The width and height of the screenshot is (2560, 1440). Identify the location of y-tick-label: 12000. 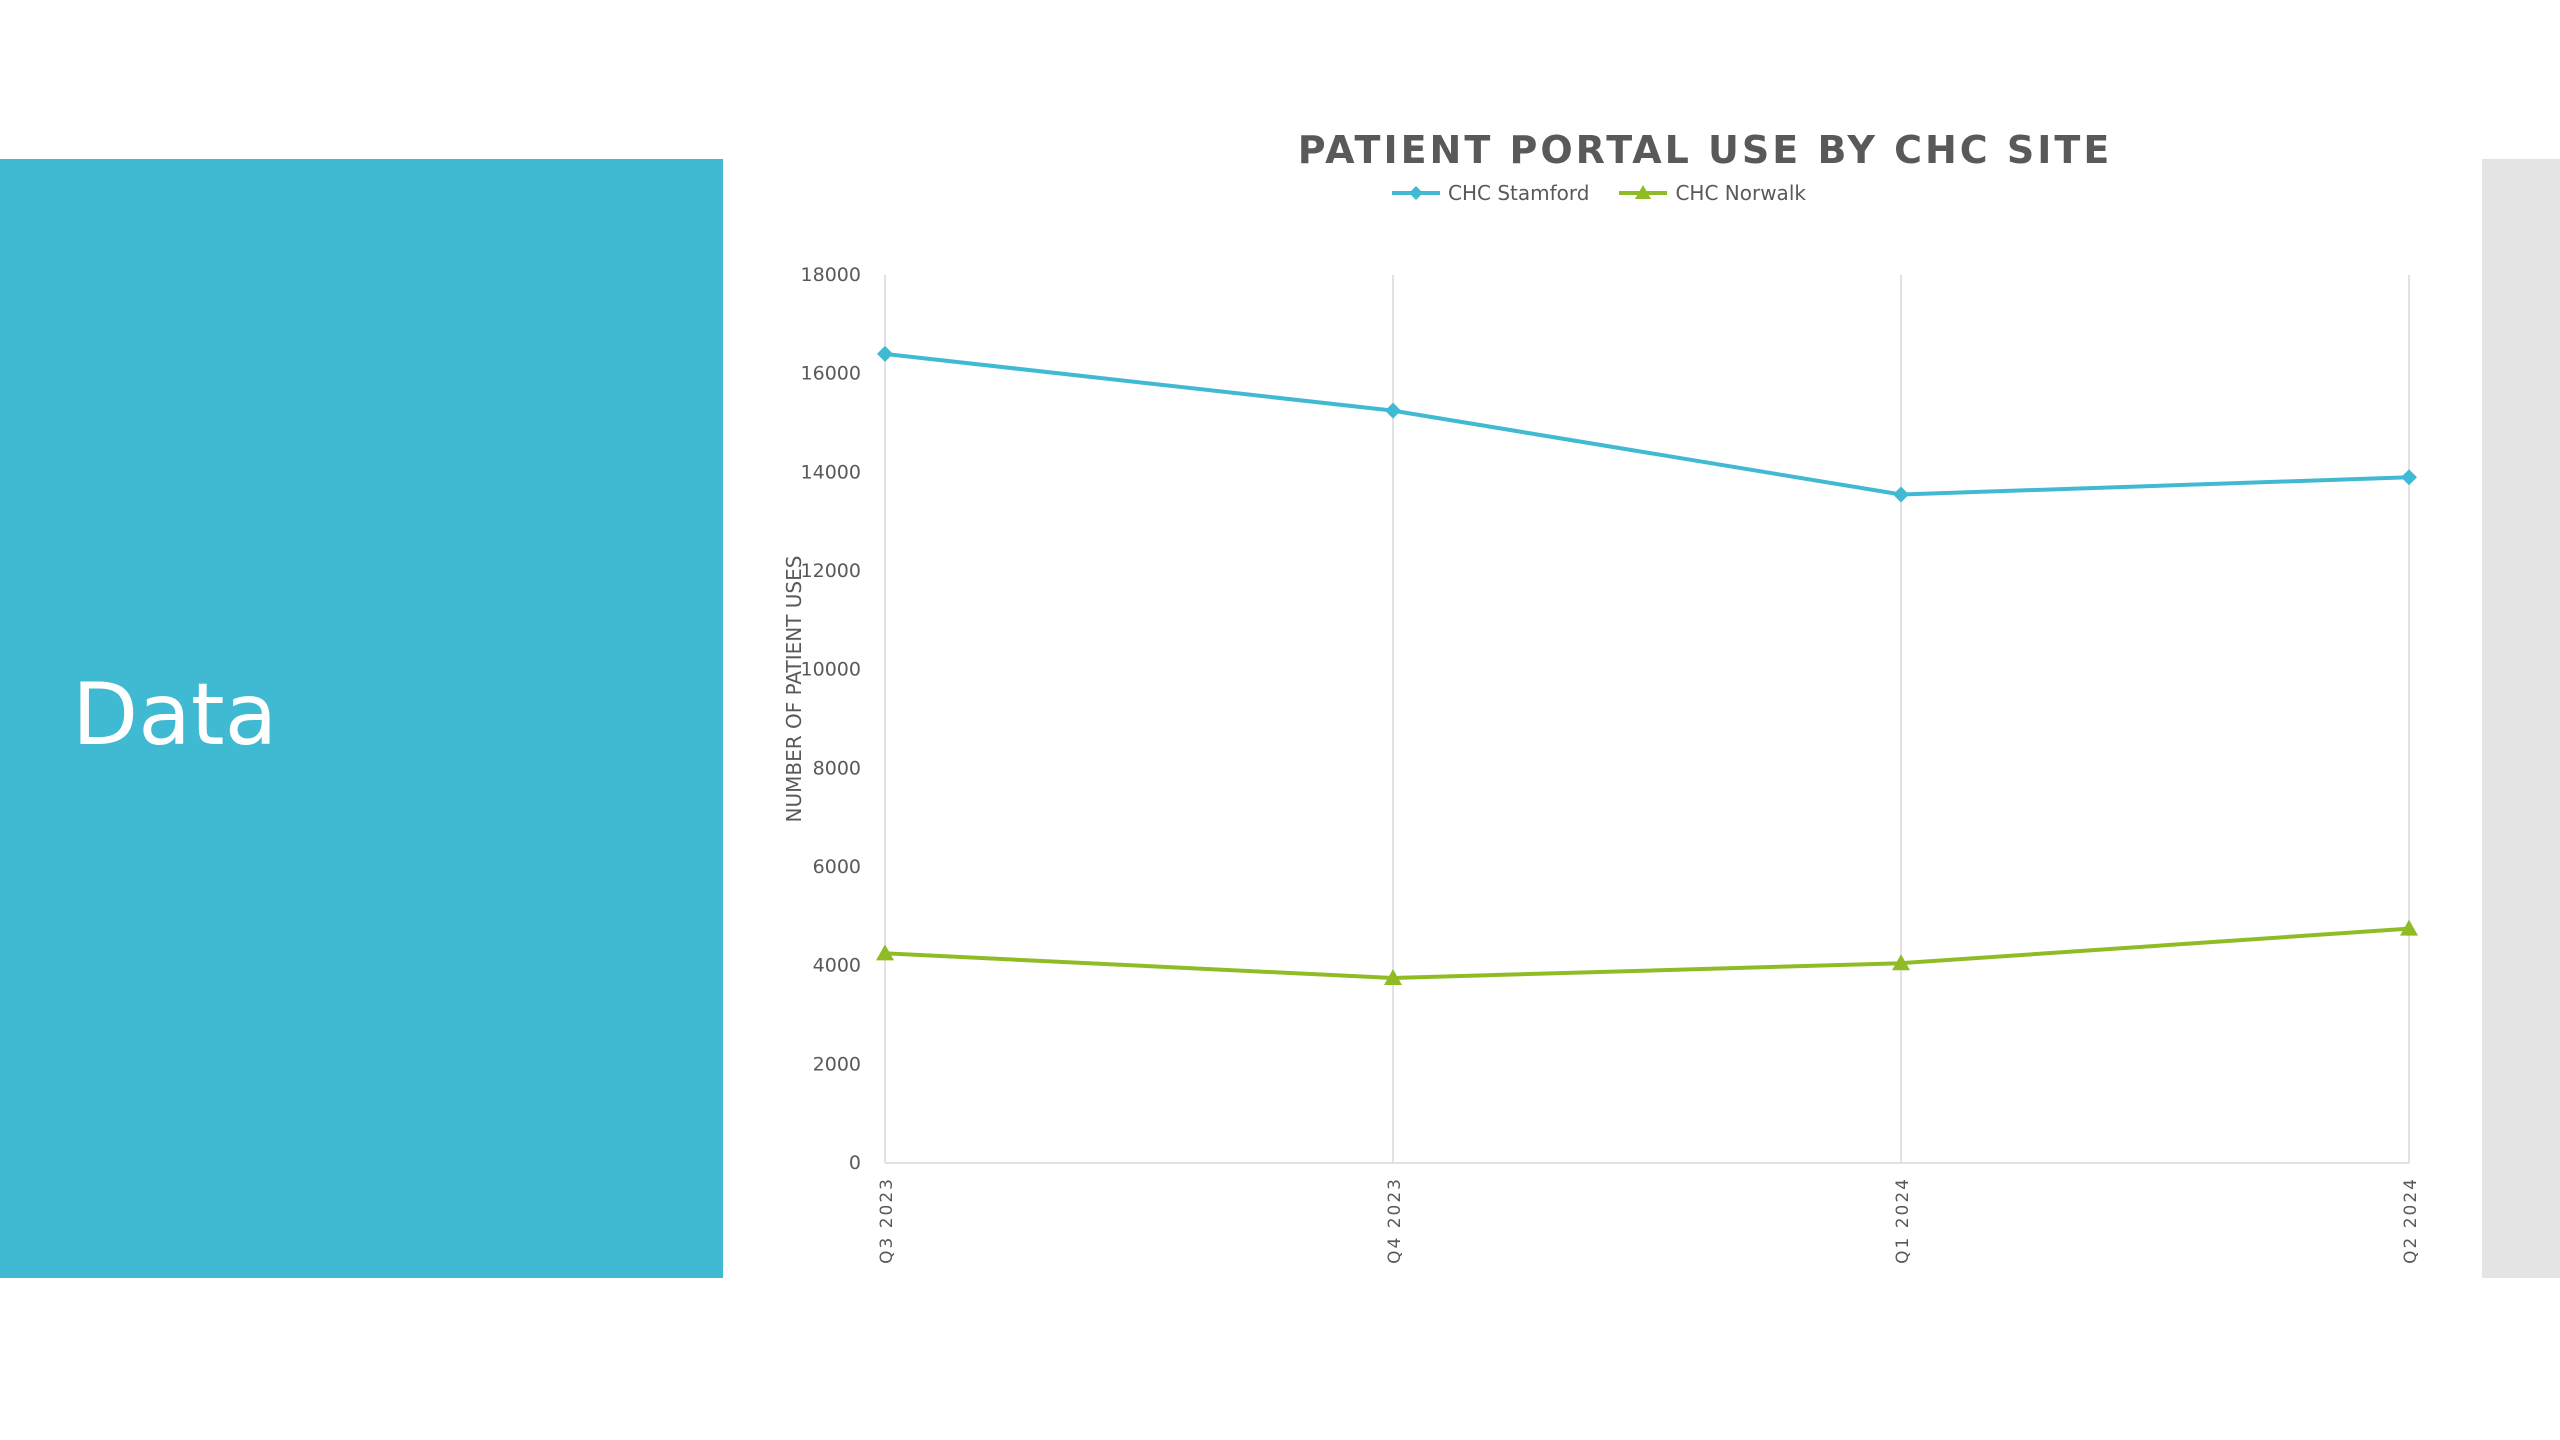
(831, 571).